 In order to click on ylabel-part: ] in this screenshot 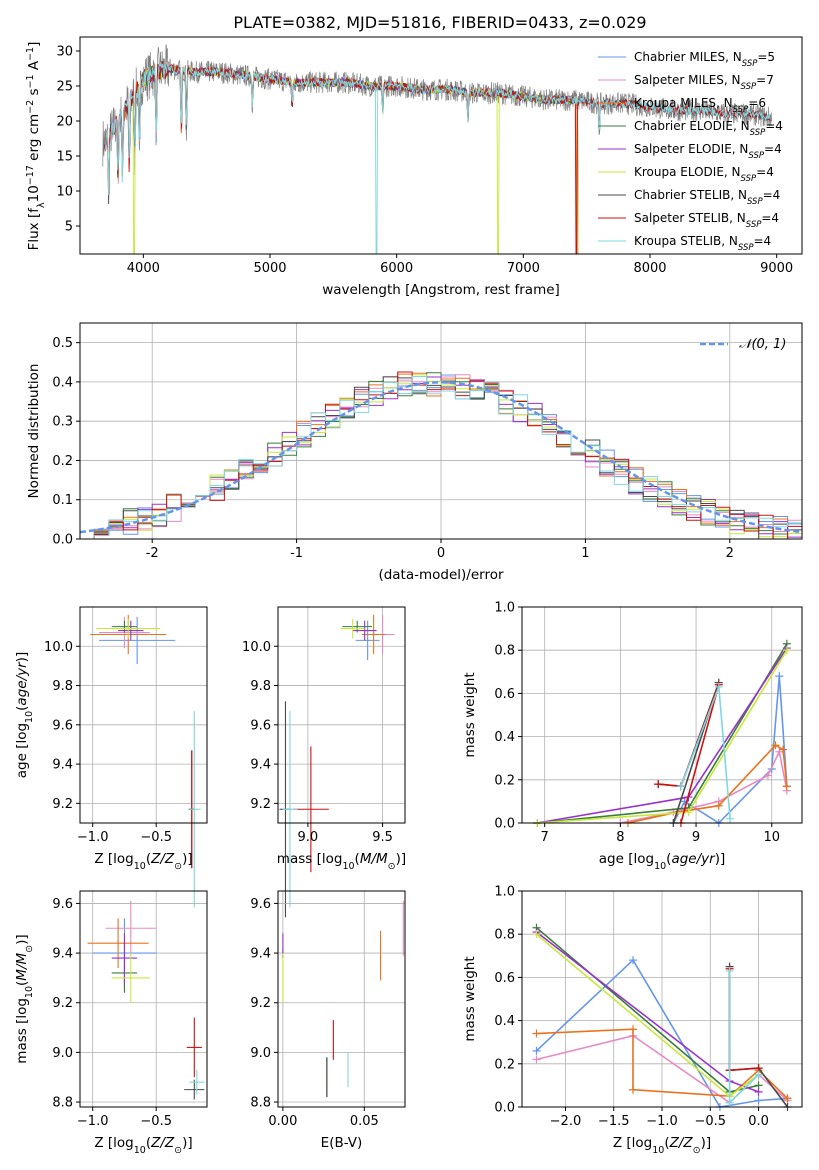, I will do `click(34, 44)`.